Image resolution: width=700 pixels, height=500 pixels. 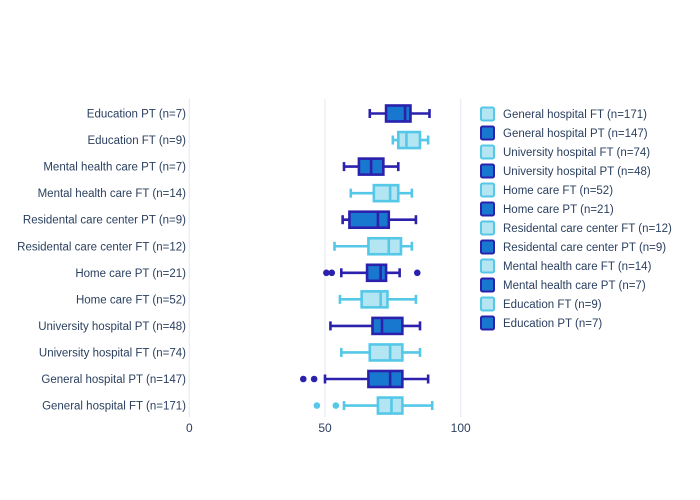 I want to click on legend-label: University hospital PT (n=48), so click(x=577, y=172).